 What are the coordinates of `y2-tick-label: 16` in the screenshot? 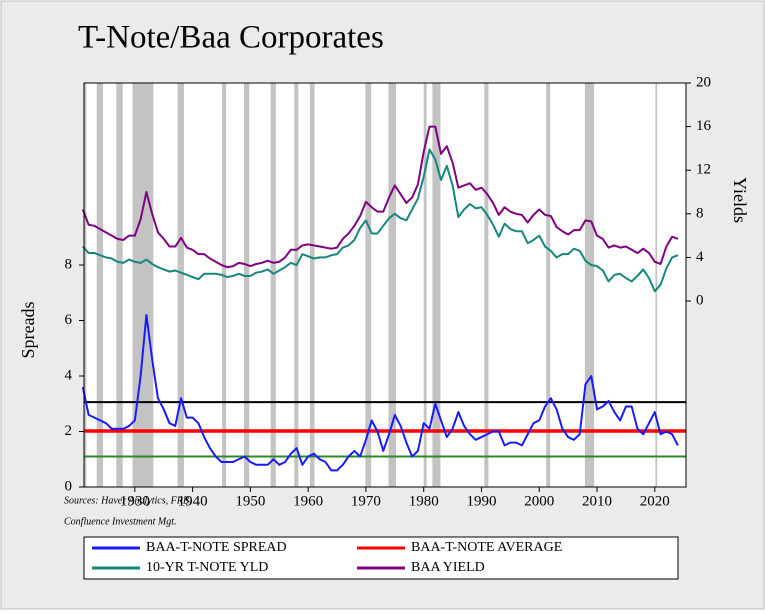 It's located at (704, 126).